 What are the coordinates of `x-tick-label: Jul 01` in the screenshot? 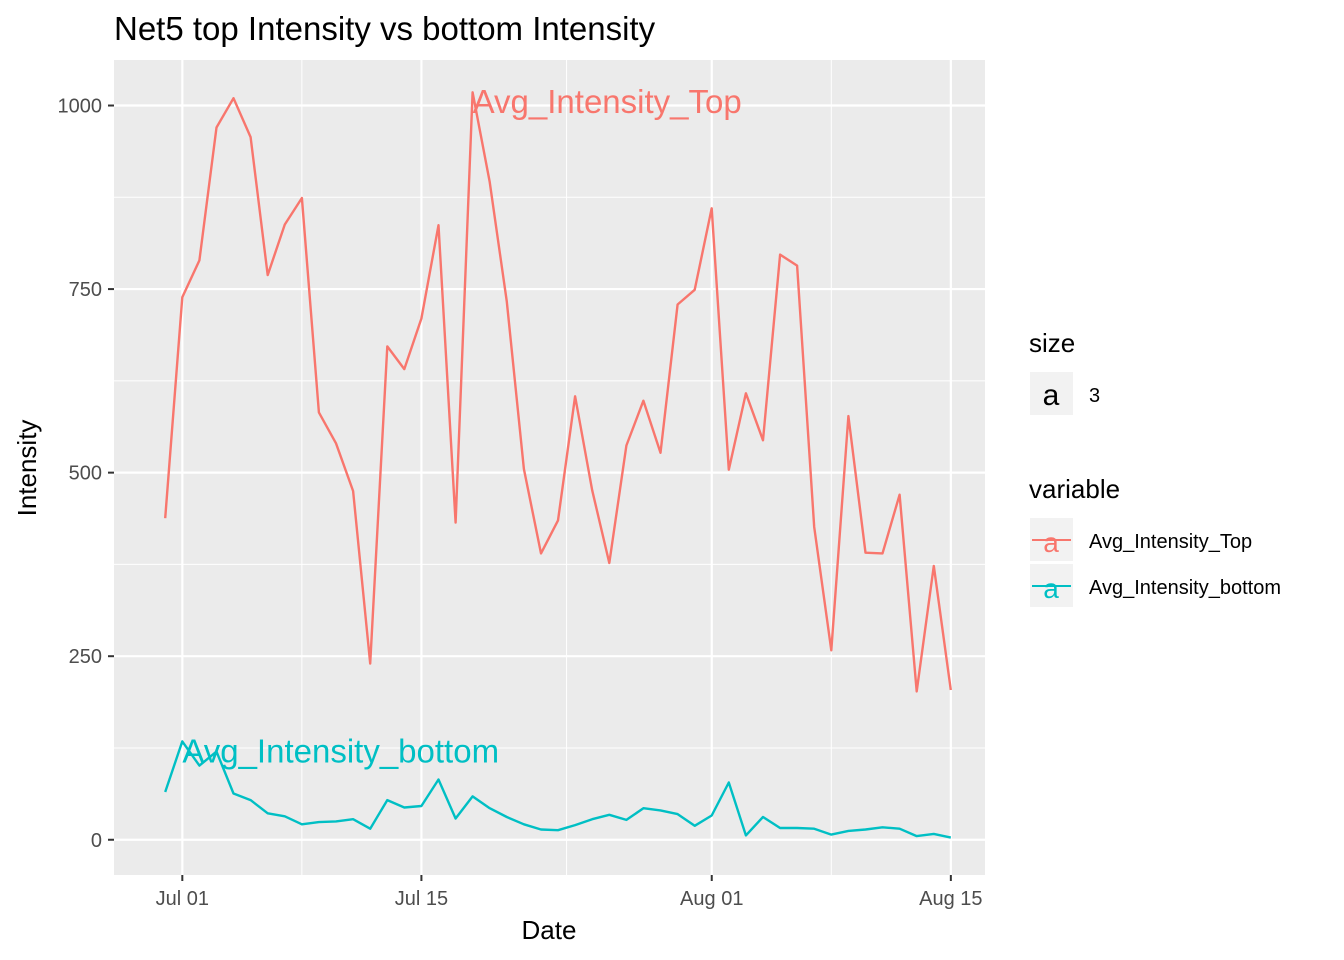 It's located at (182, 899).